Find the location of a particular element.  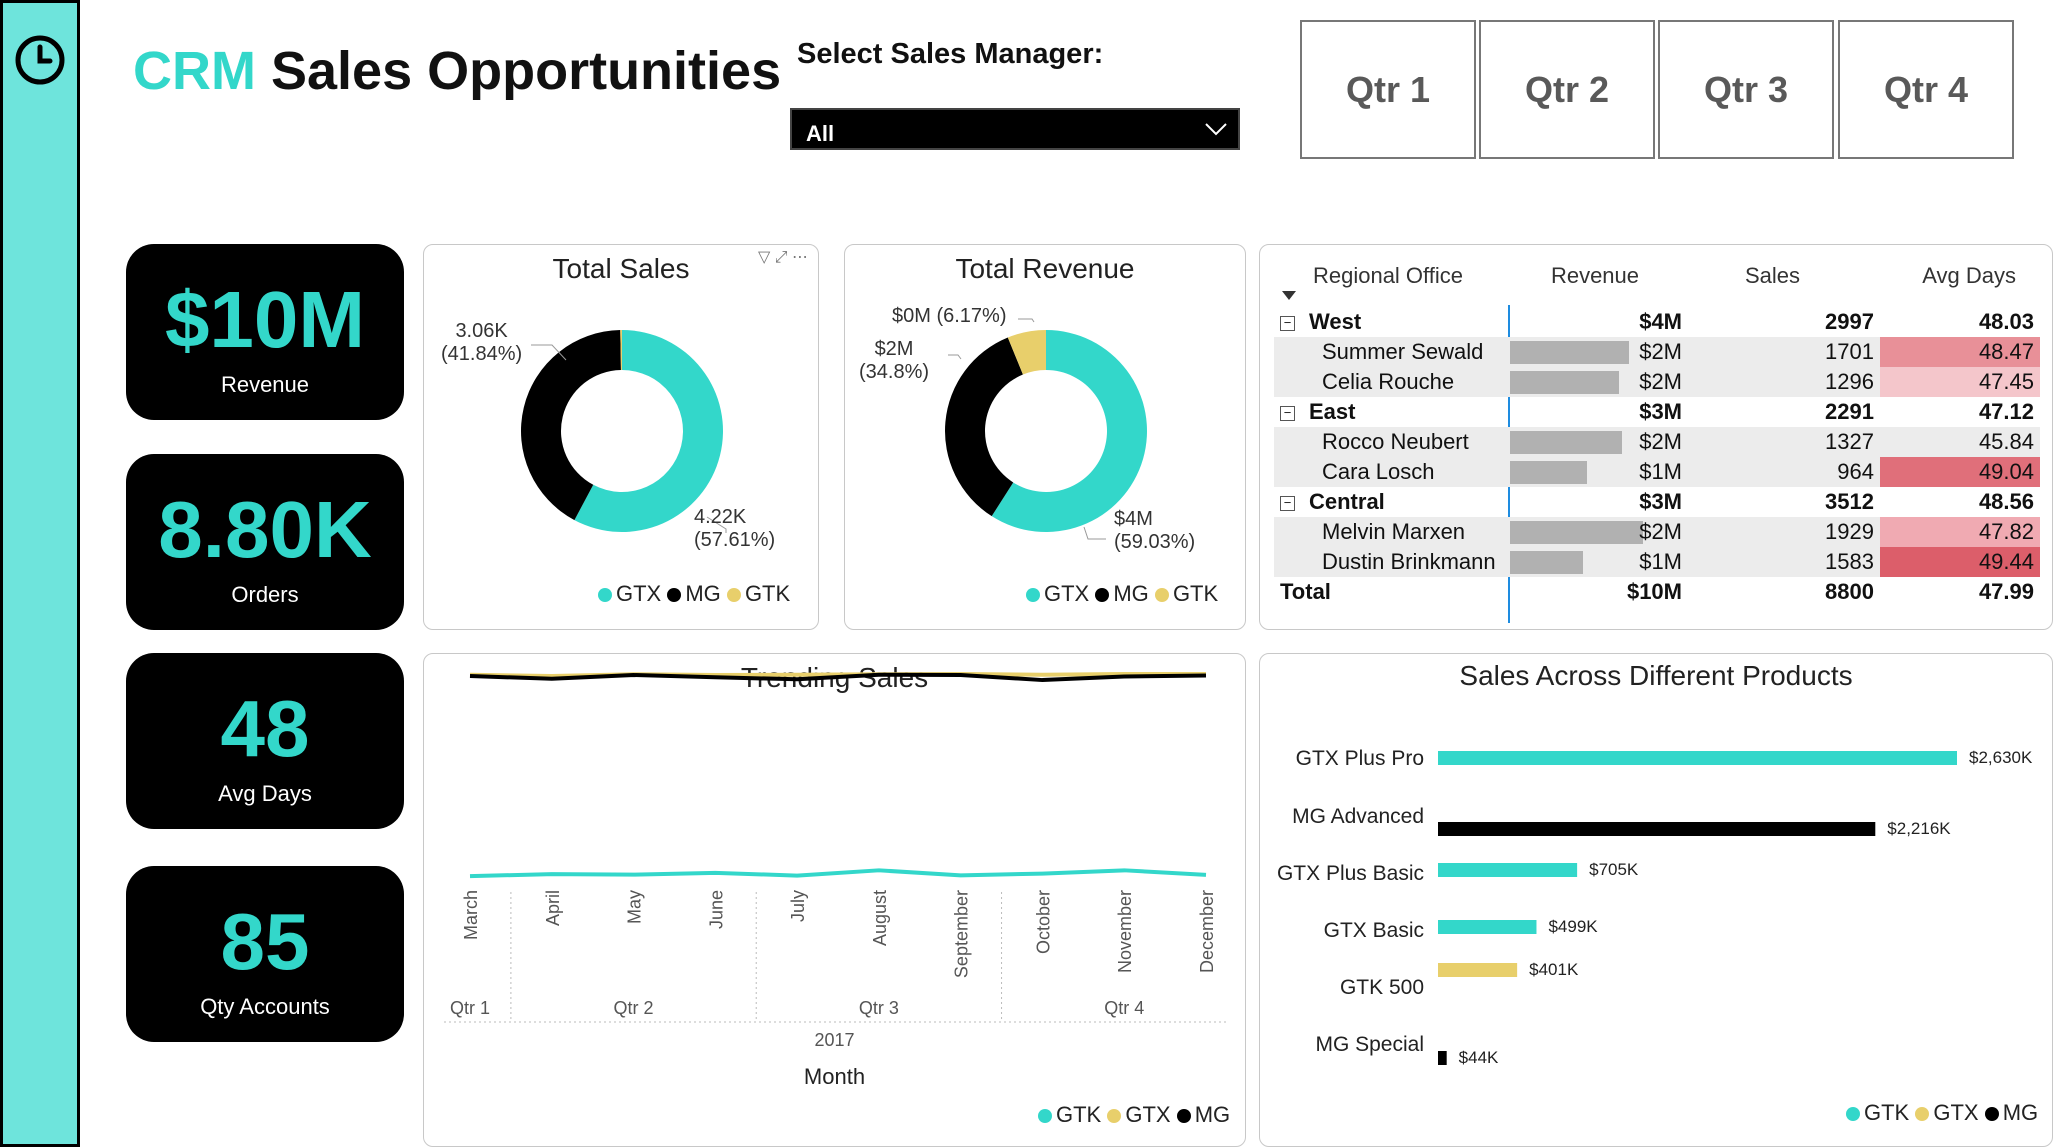

avg-days-cell: 47.45 is located at coordinates (1960, 382).